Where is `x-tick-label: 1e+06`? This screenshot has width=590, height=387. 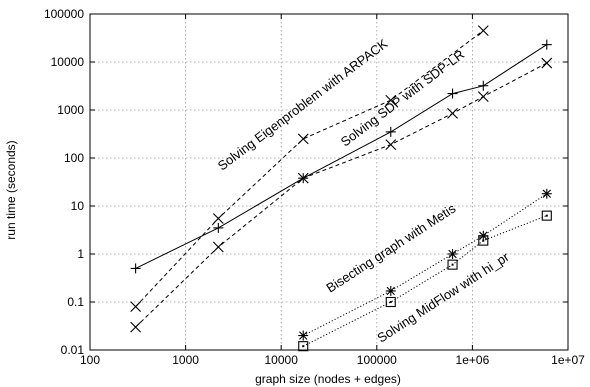
x-tick-label: 1e+06 is located at coordinates (473, 360).